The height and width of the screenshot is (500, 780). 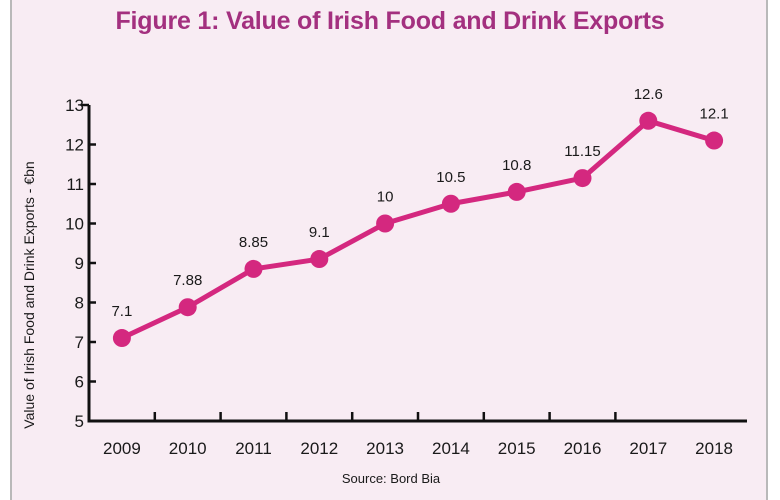 I want to click on x-tick-label: 2011, so click(x=253, y=448).